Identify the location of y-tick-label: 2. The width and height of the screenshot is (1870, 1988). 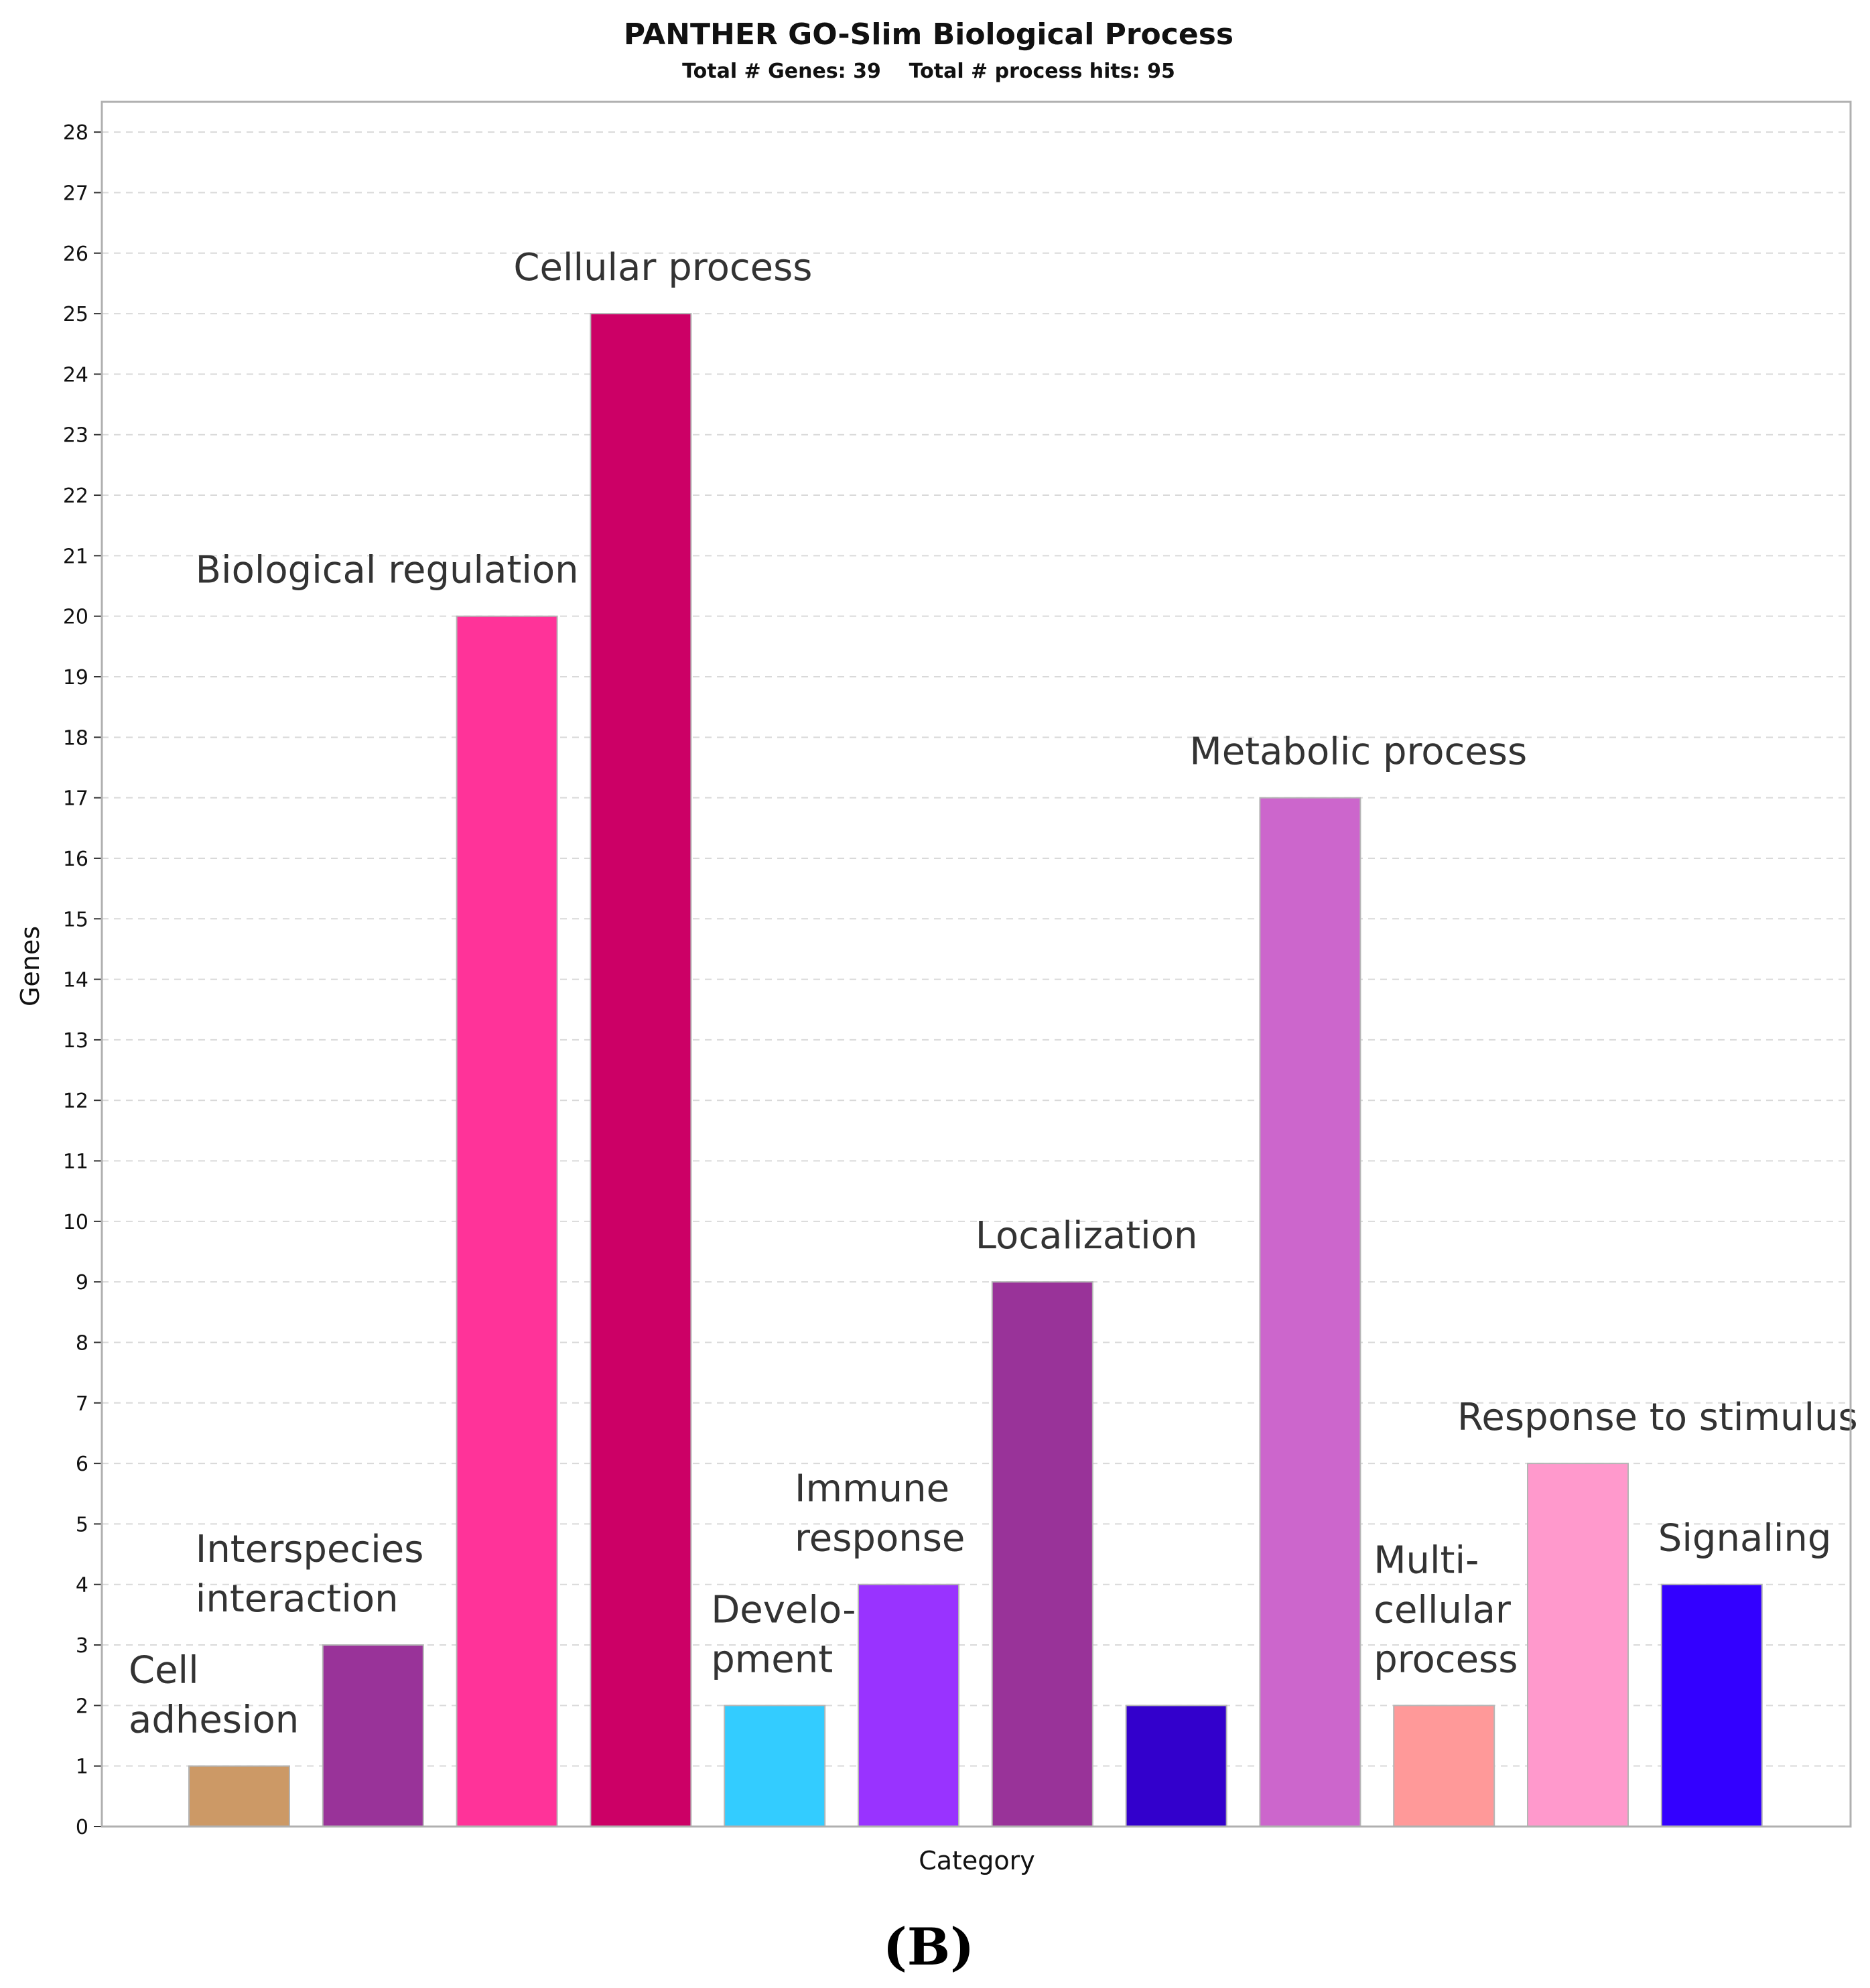
(82, 1707).